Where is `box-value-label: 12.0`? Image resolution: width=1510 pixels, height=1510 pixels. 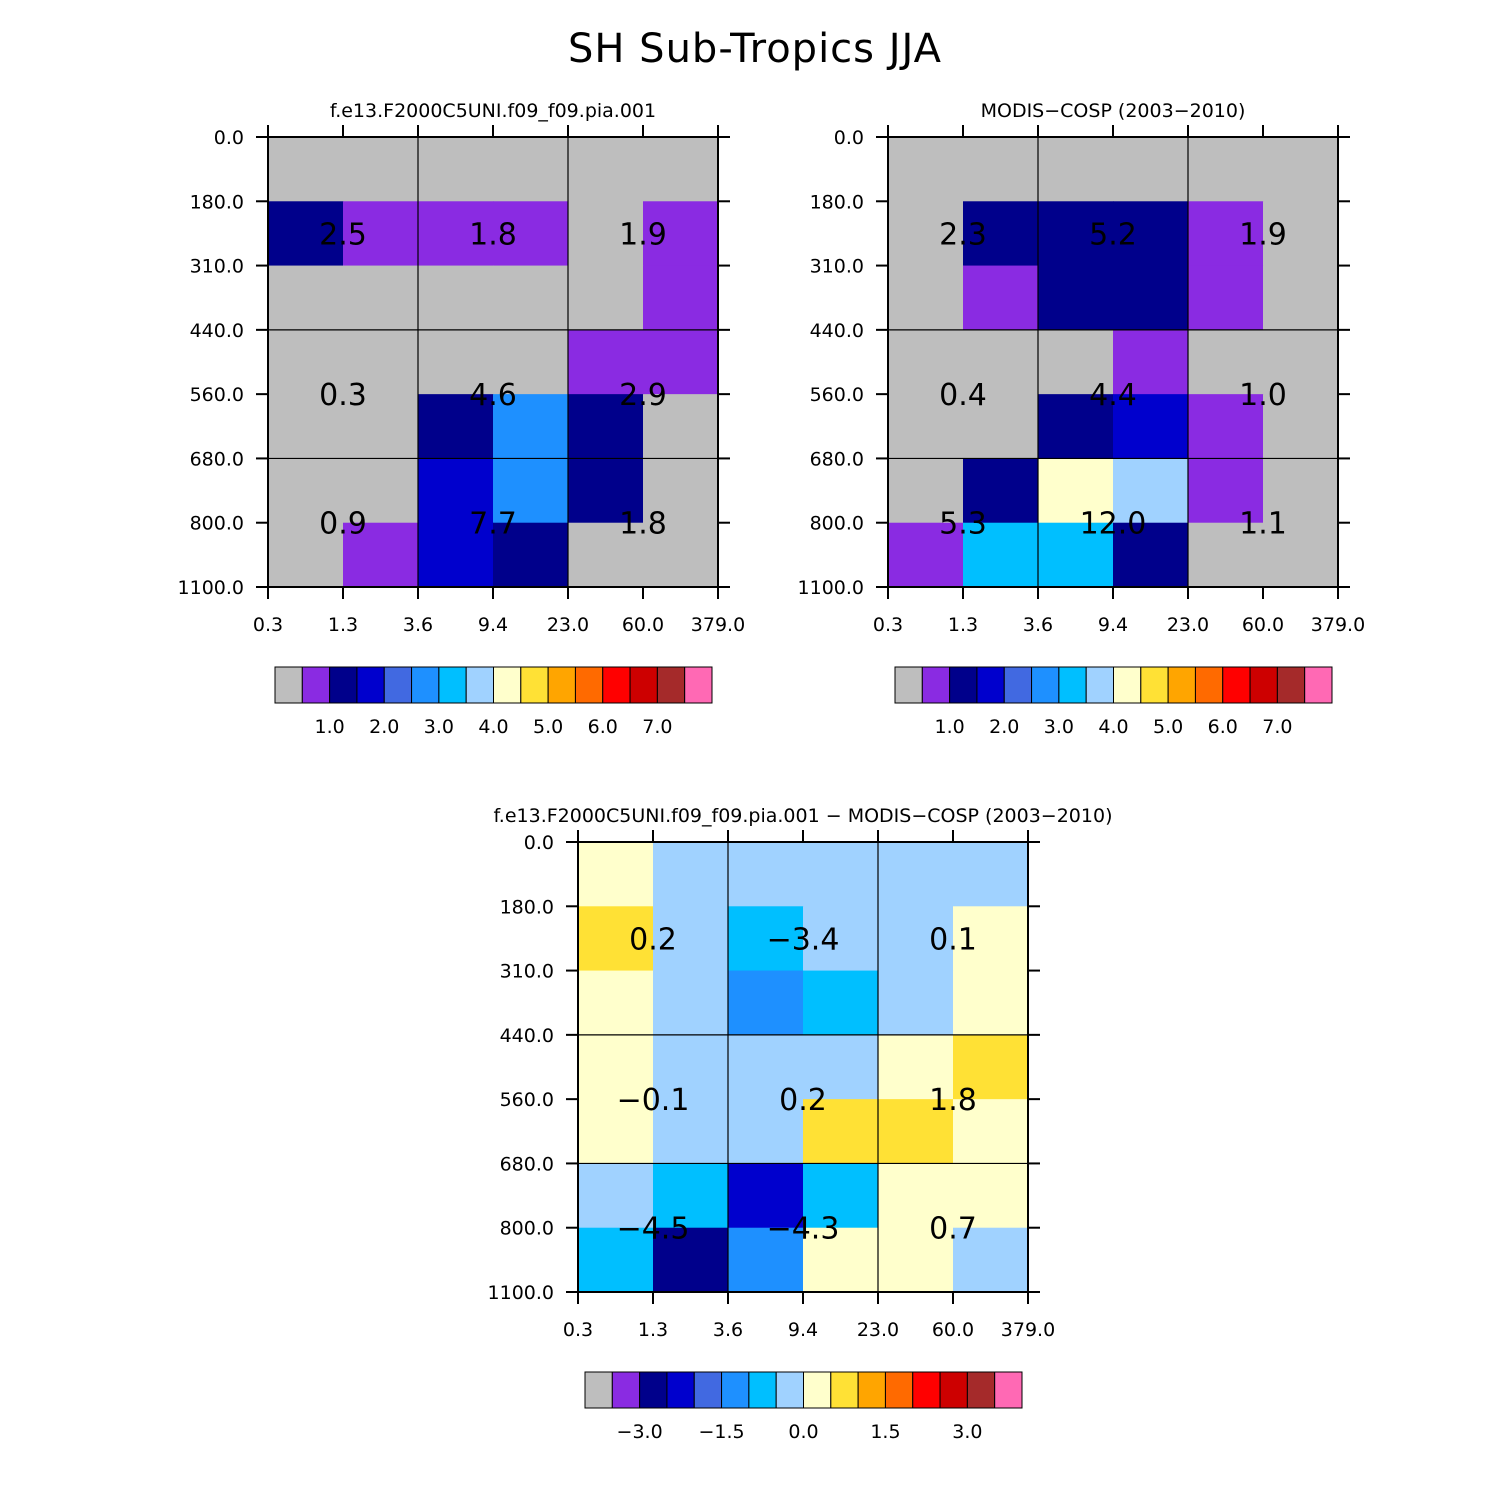
box-value-label: 12.0 is located at coordinates (1113, 524).